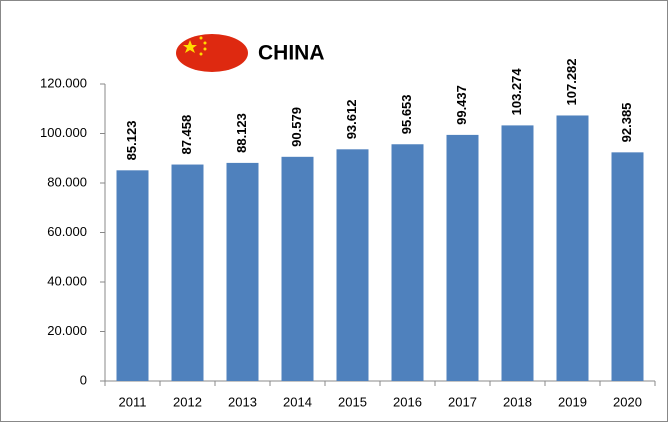  Describe the element at coordinates (186, 135) in the screenshot. I see `value-label: 87.458` at that location.